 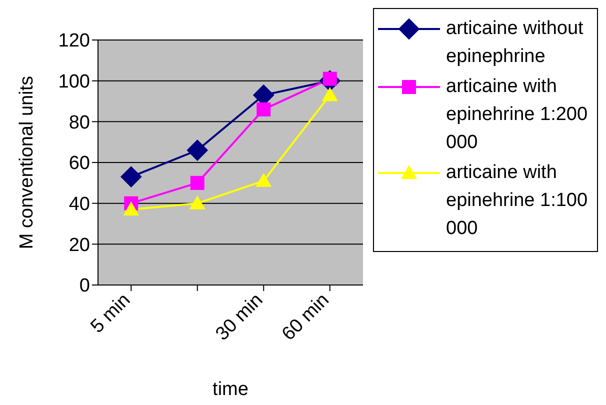 What do you see at coordinates (27, 163) in the screenshot?
I see `y-axis-title: M conventional units` at bounding box center [27, 163].